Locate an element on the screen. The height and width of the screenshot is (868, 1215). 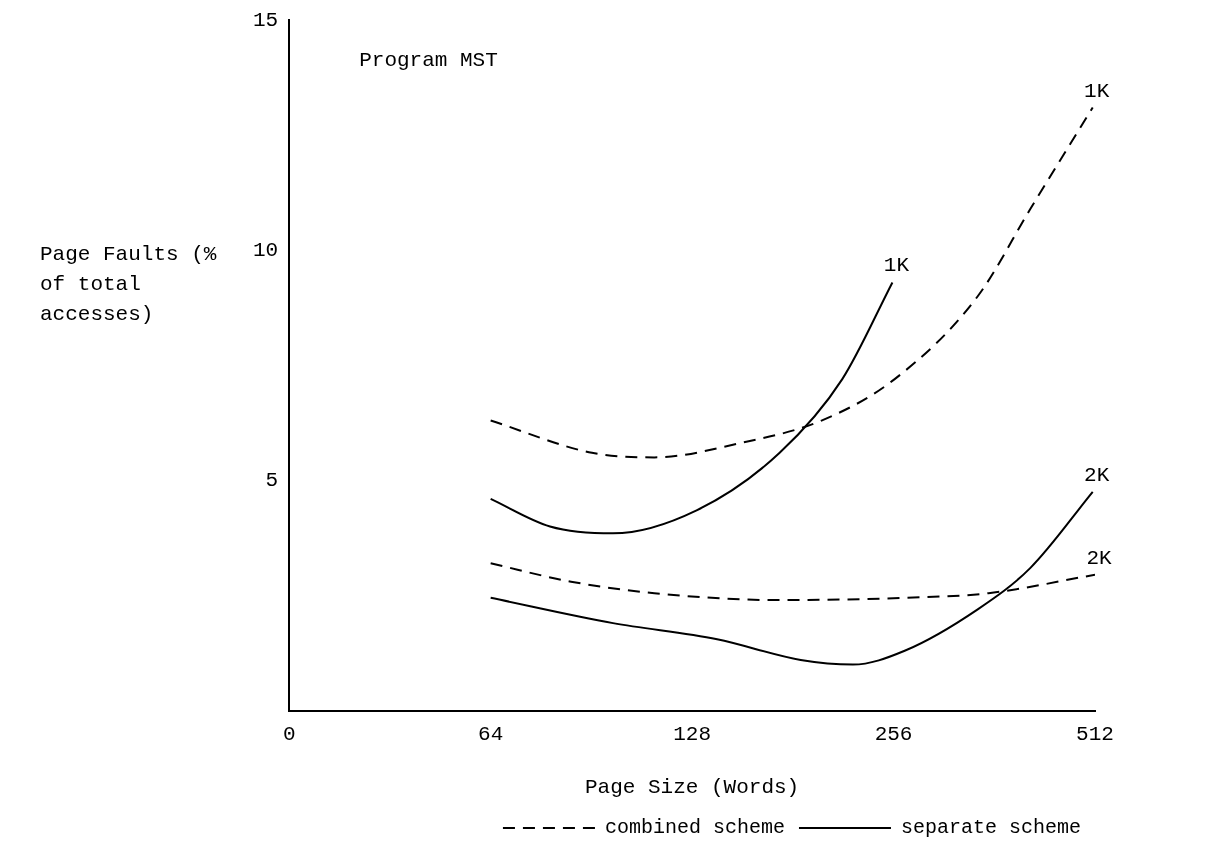
x-axis-title: Page Size (Words) is located at coordinates (692, 787).